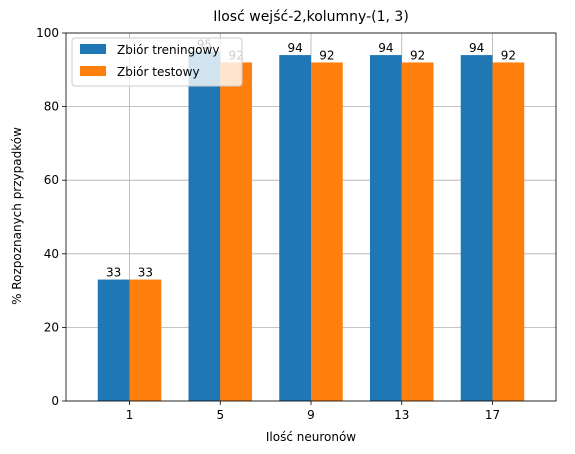 The image size is (575, 454). Describe the element at coordinates (311, 415) in the screenshot. I see `x-tick-label: 9` at that location.